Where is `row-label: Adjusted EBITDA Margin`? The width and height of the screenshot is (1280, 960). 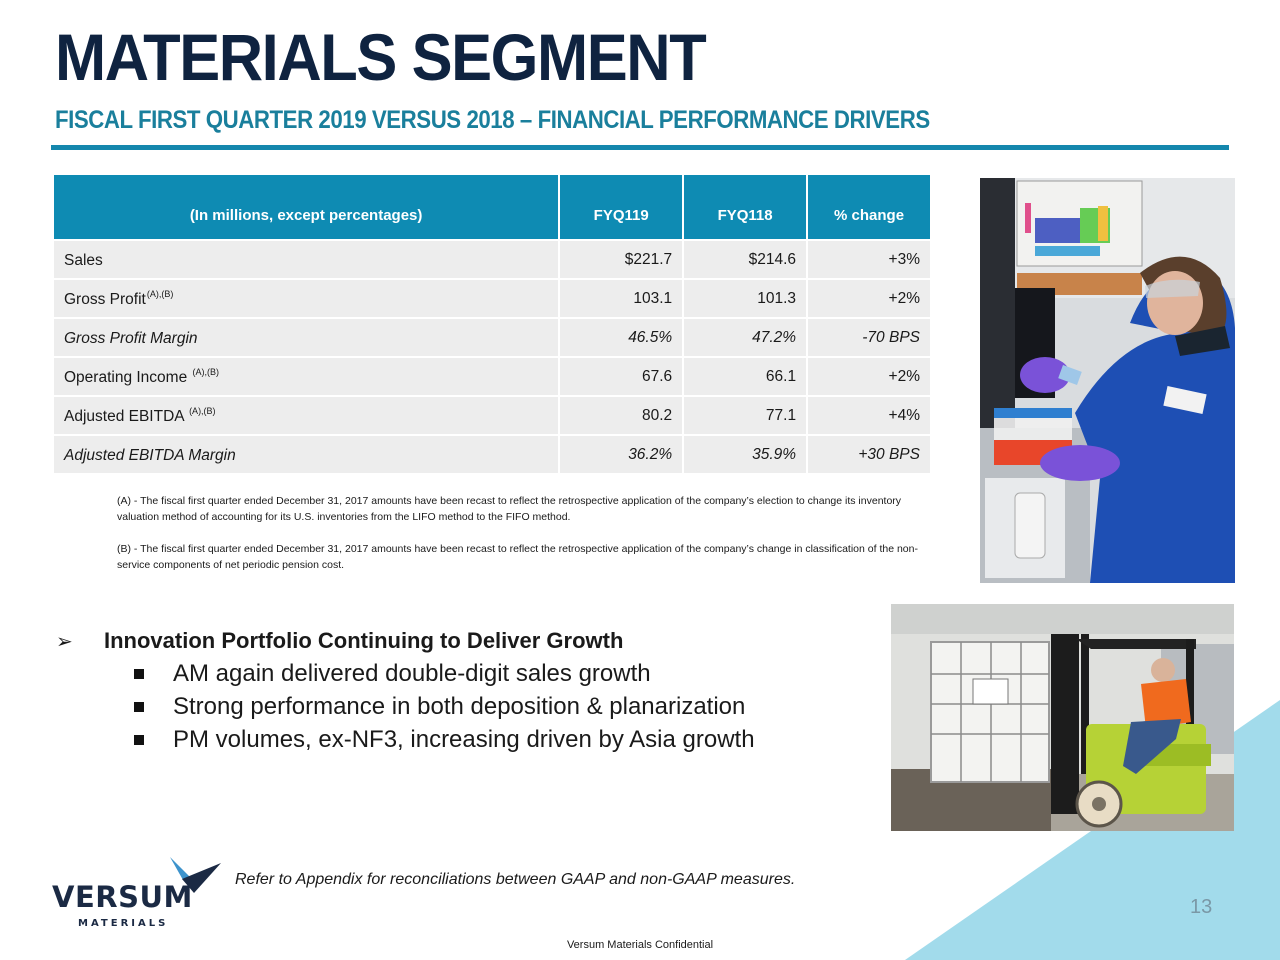
row-label: Adjusted EBITDA Margin is located at coordinates (306, 454).